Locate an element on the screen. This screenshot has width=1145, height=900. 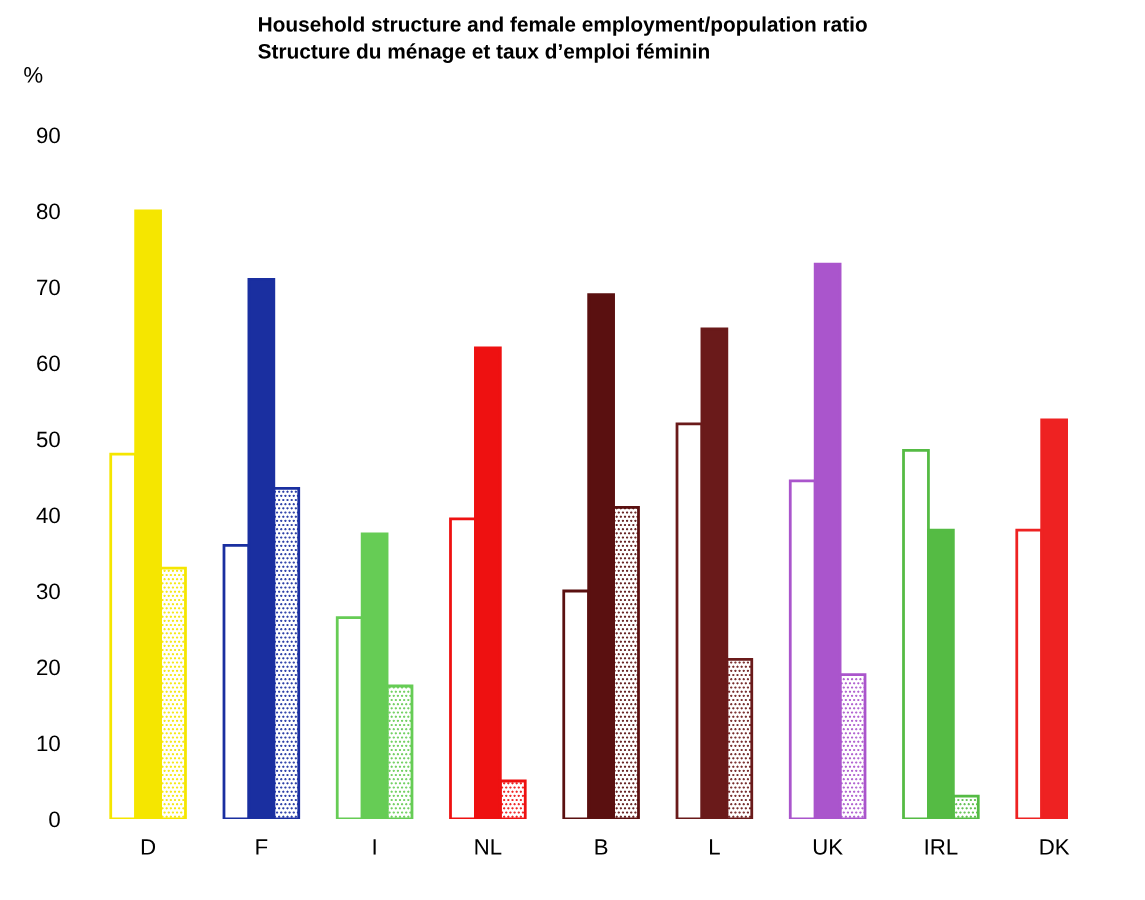
y-tick-label: 30 is located at coordinates (48, 591).